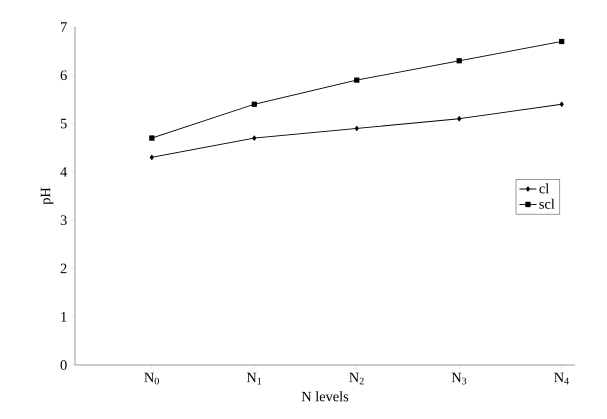 The image size is (607, 419). Describe the element at coordinates (325, 396) in the screenshot. I see `x-axis-title: N levels` at that location.